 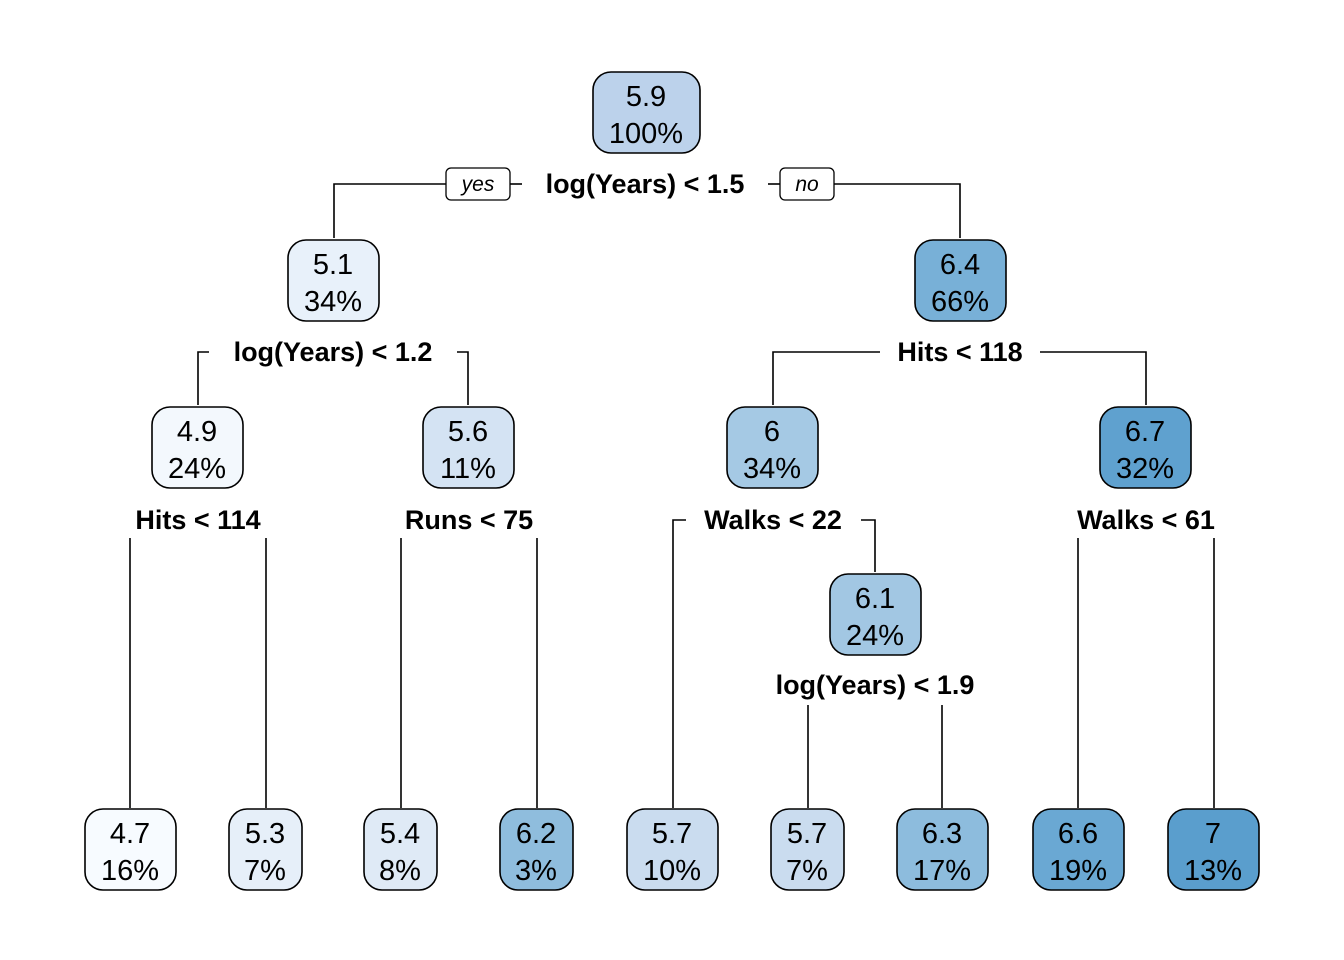 What do you see at coordinates (333, 352) in the screenshot?
I see `split-label-n2: log(Years) < 1.2` at bounding box center [333, 352].